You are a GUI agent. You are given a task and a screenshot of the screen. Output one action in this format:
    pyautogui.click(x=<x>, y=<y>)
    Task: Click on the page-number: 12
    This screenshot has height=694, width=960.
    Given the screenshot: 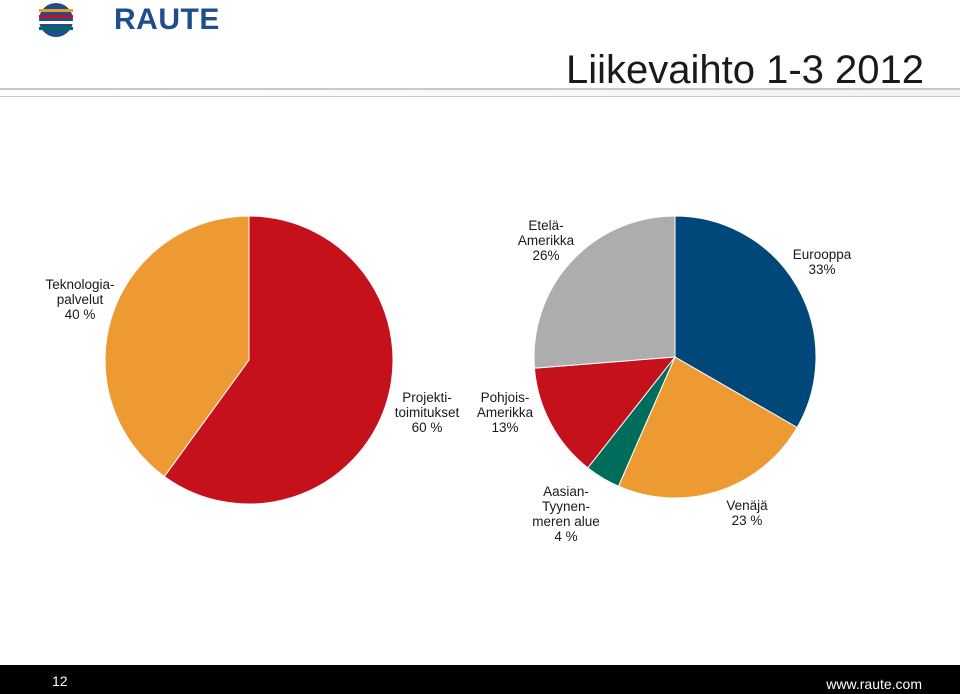 What is the action you would take?
    pyautogui.click(x=60, y=681)
    